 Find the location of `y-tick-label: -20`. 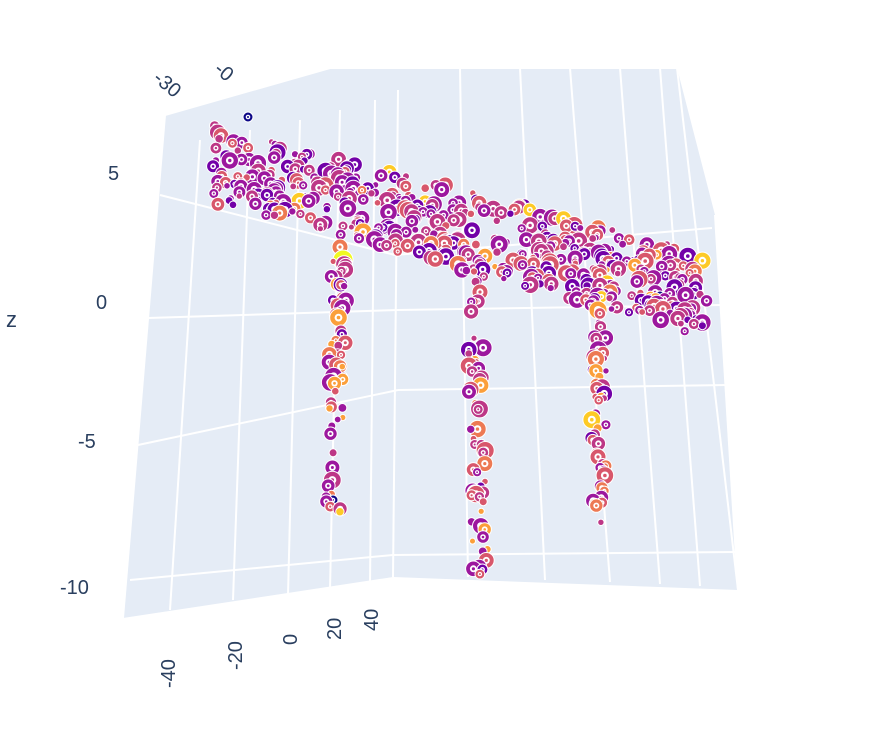

y-tick-label: -20 is located at coordinates (236, 655).